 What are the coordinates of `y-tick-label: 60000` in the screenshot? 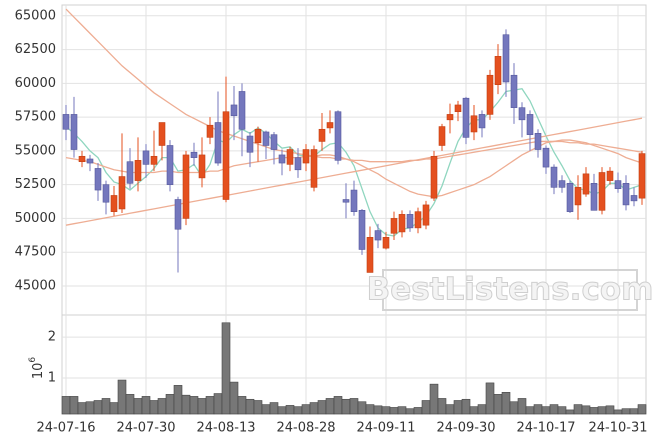 It's located at (35, 83).